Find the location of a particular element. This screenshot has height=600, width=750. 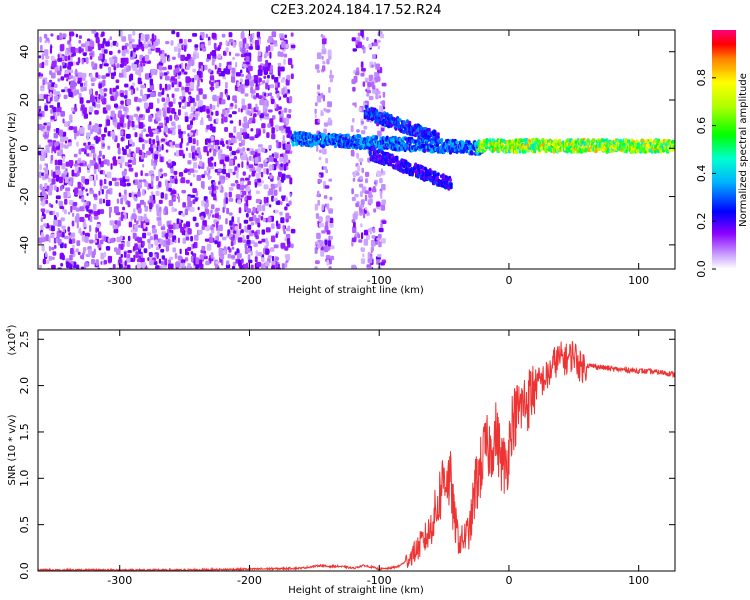

heatmap-traces is located at coordinates (483, 147).